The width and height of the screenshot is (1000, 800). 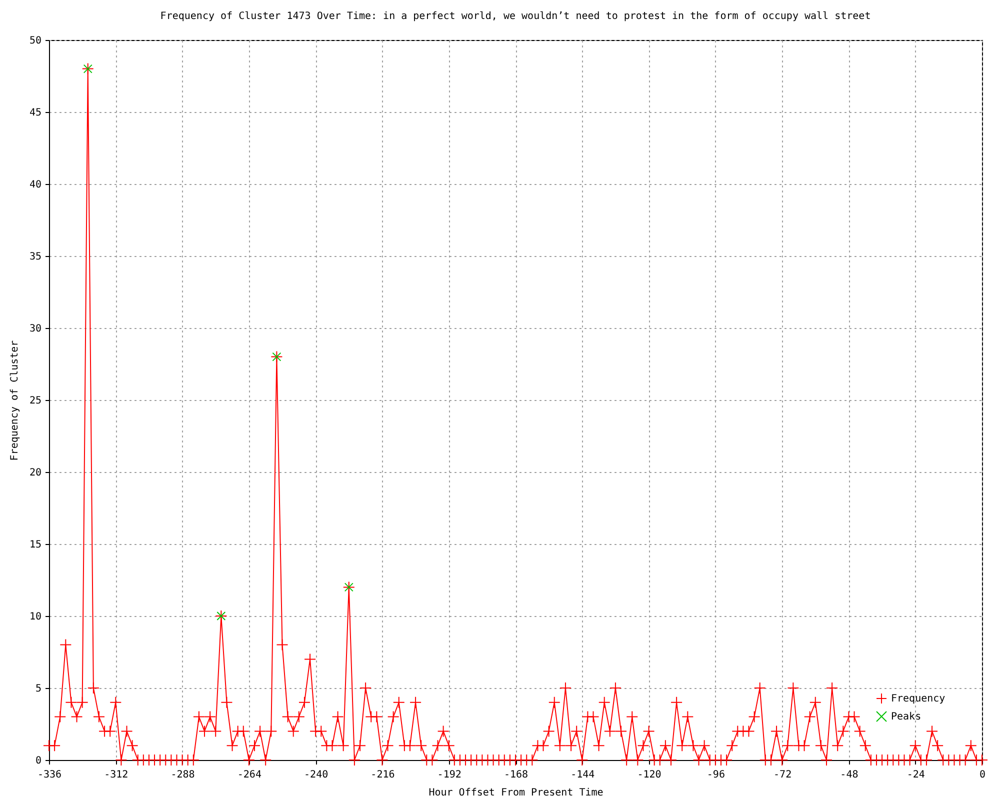 I want to click on y-tick-label: 35, so click(x=35, y=257).